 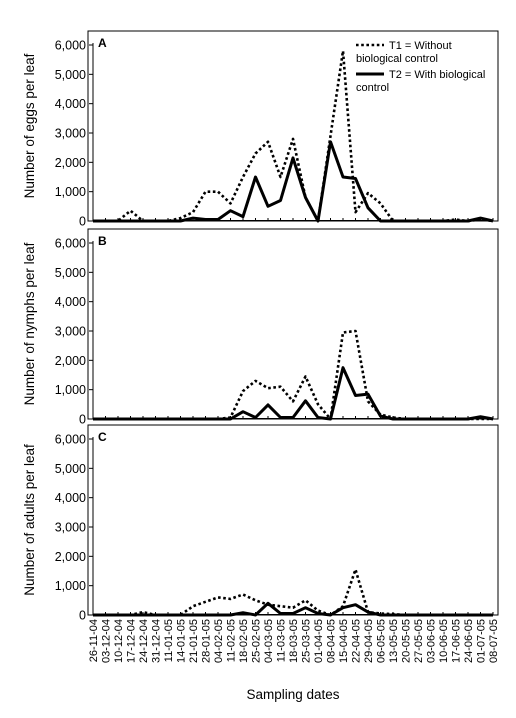 I want to click on x-tick-label: 03-06-05, so click(x=432, y=641).